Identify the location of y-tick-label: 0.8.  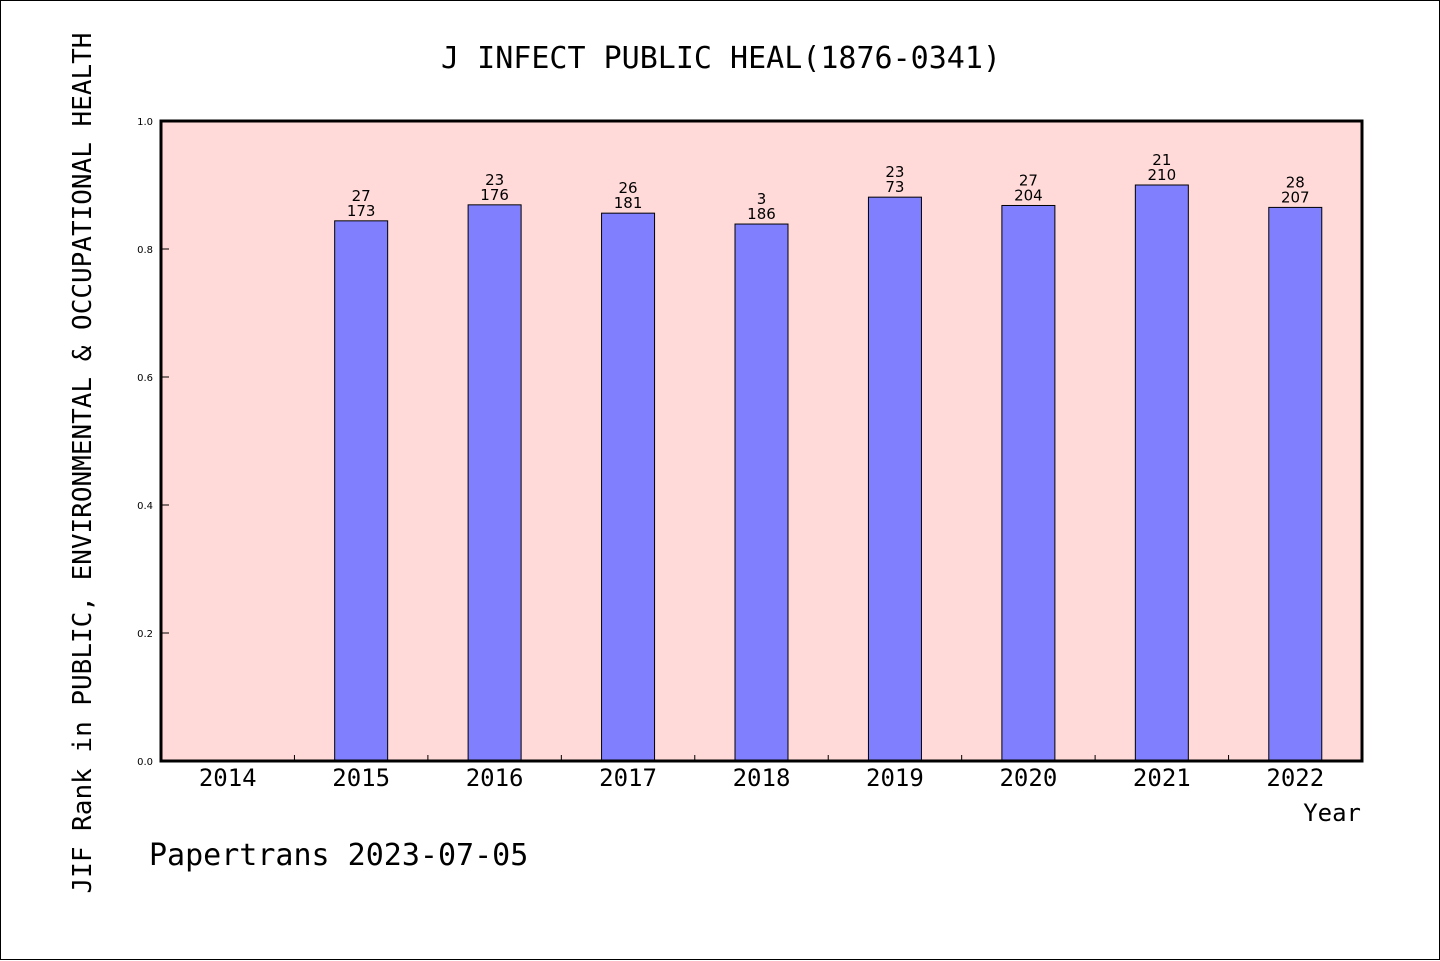
(145, 250).